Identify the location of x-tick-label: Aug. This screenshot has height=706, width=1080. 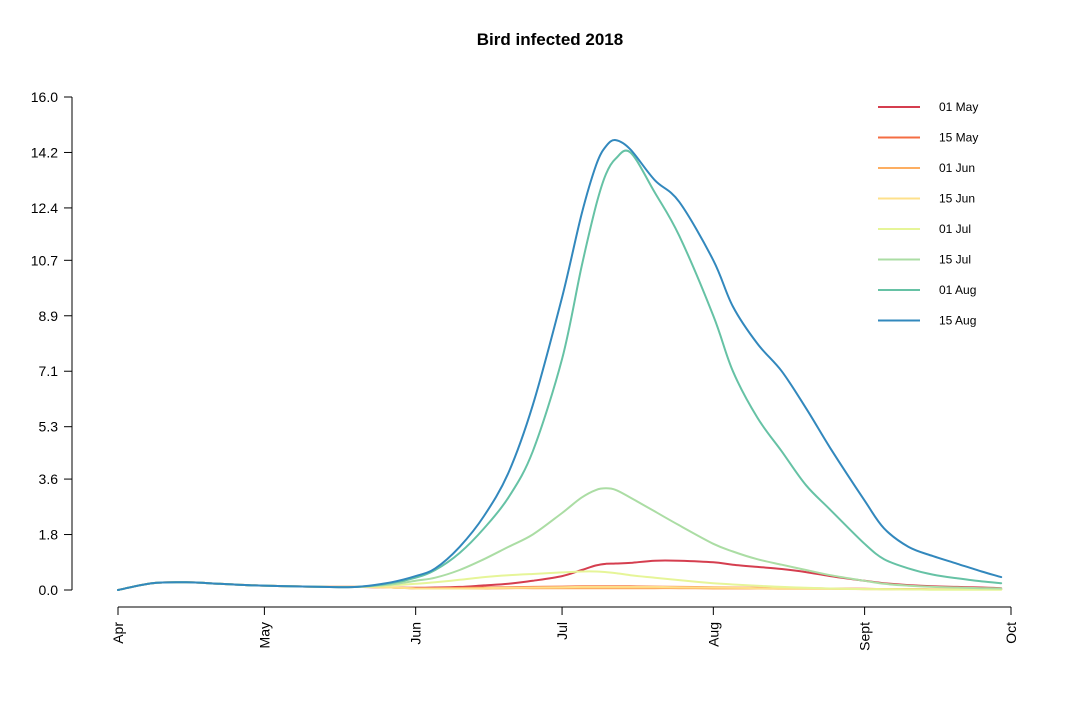
(713, 634).